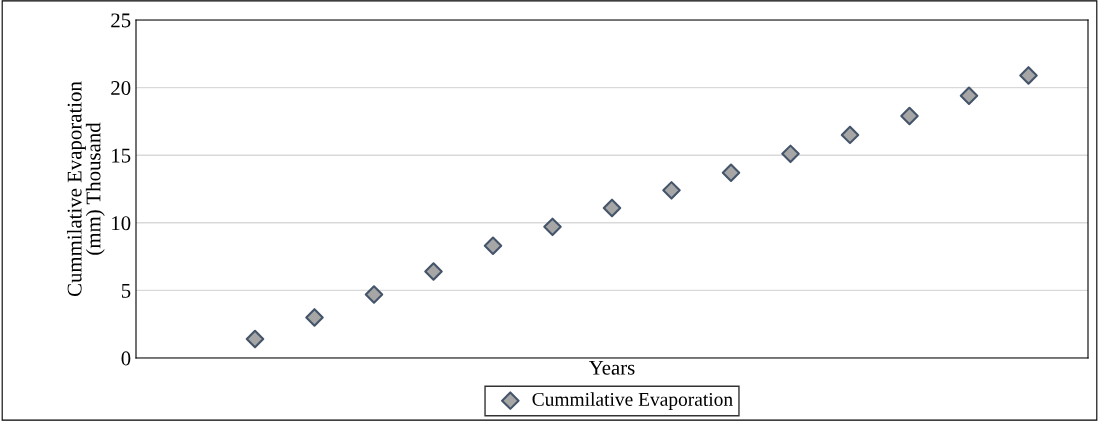 Image resolution: width=1099 pixels, height=421 pixels. Describe the element at coordinates (121, 20) in the screenshot. I see `y-tick-label: 25` at that location.